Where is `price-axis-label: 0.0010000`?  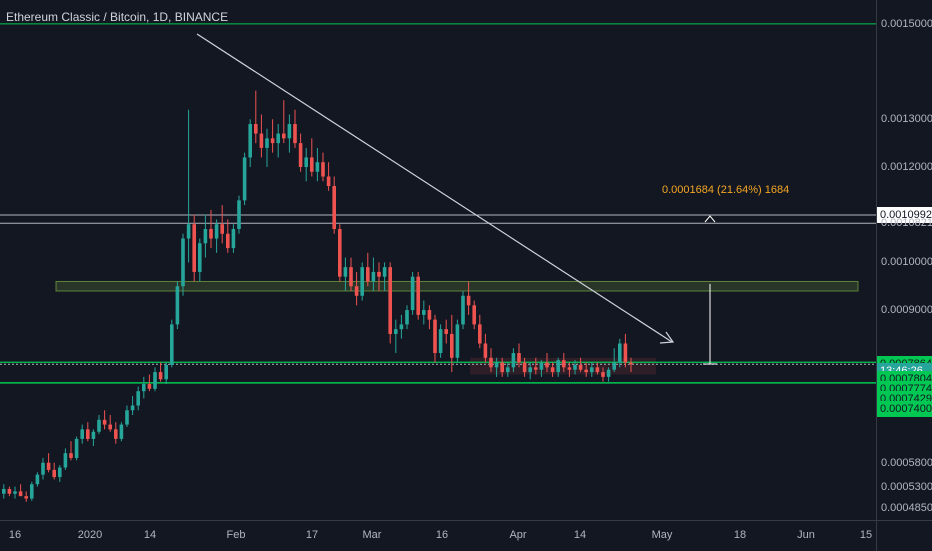
price-axis-label: 0.0010000 is located at coordinates (906, 262).